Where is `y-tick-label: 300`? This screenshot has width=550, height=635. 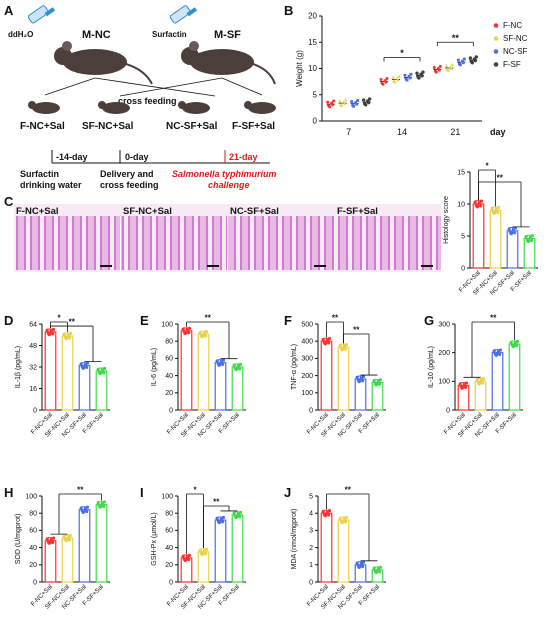
y-tick-label: 300 is located at coordinates (307, 359).